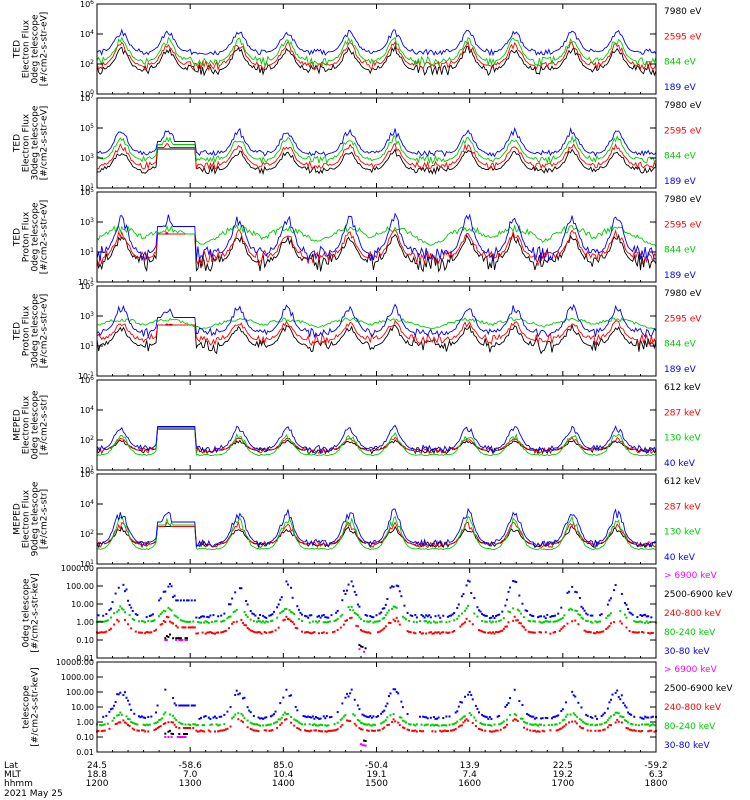 The image size is (750, 800). Describe the element at coordinates (97, 775) in the screenshot. I see `mlt-value: 18.8` at that location.